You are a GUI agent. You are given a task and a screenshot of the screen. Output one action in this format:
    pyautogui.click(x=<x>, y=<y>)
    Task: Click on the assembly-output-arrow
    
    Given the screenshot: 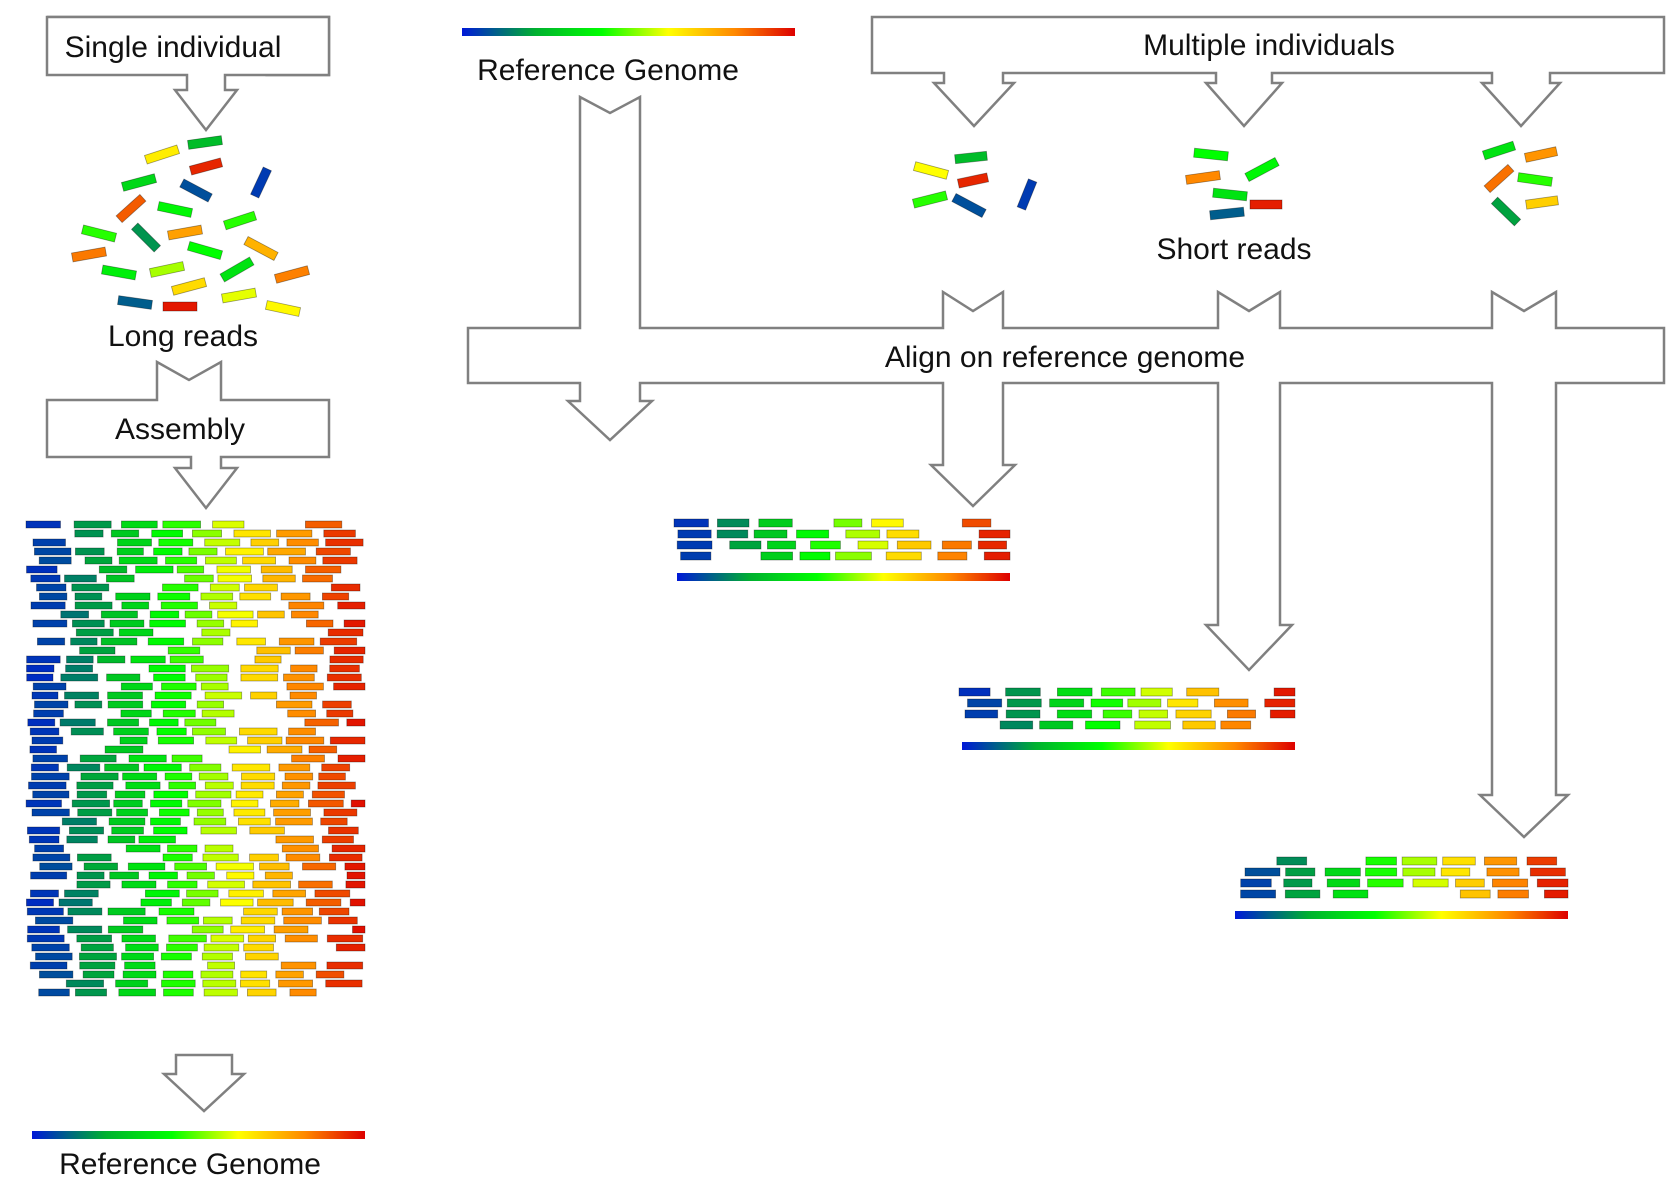 What is the action you would take?
    pyautogui.click(x=204, y=1083)
    